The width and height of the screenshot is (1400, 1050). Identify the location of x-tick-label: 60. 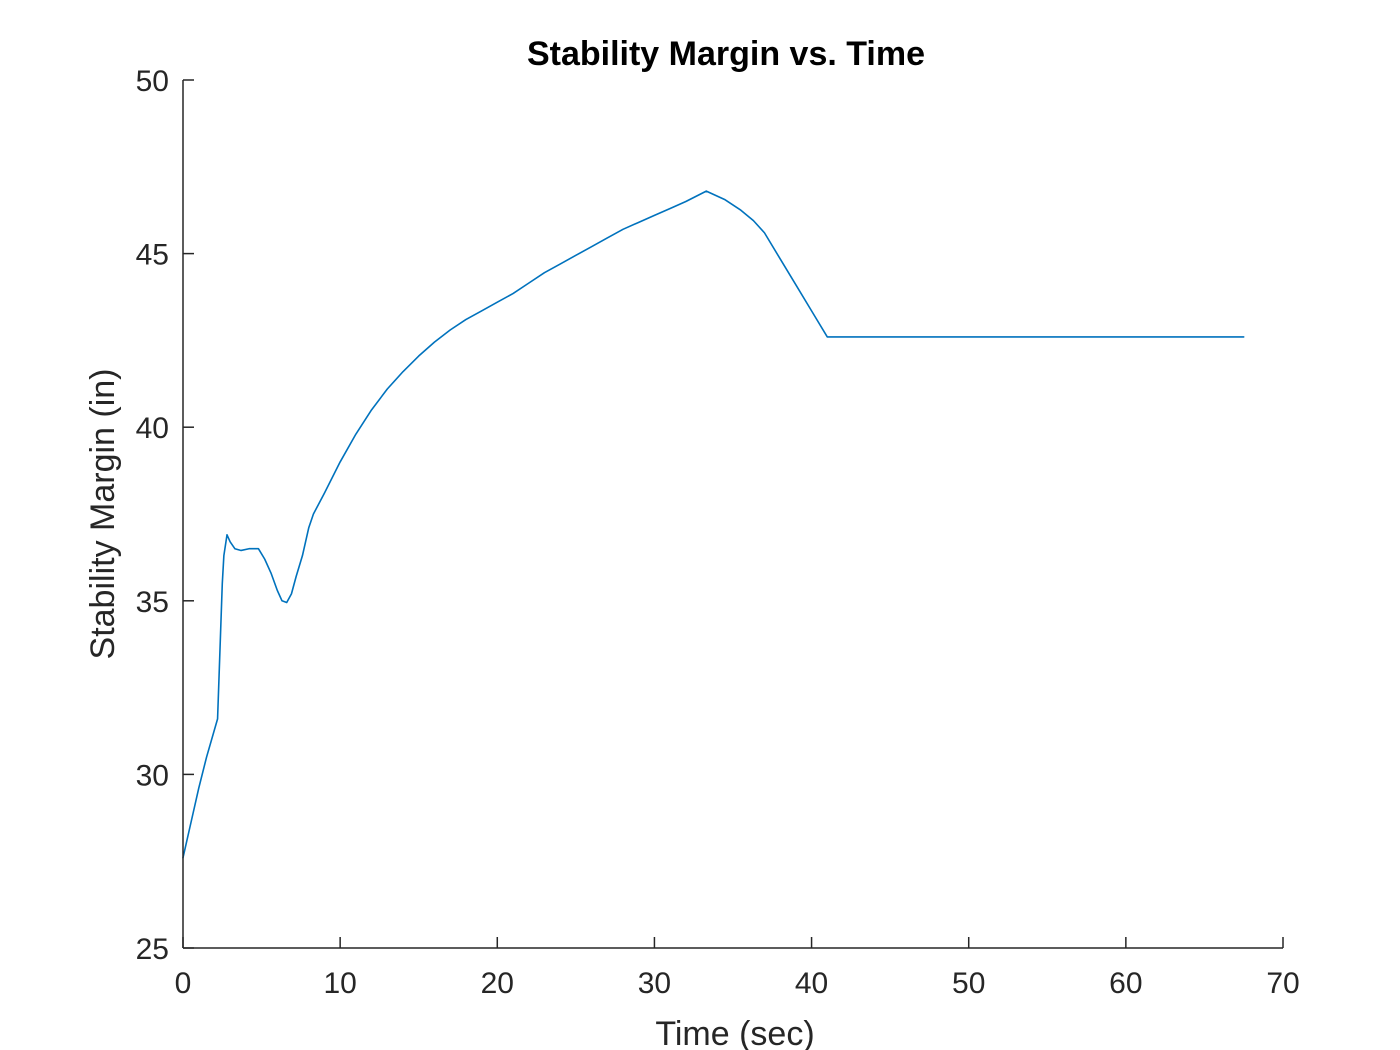
(1125, 983).